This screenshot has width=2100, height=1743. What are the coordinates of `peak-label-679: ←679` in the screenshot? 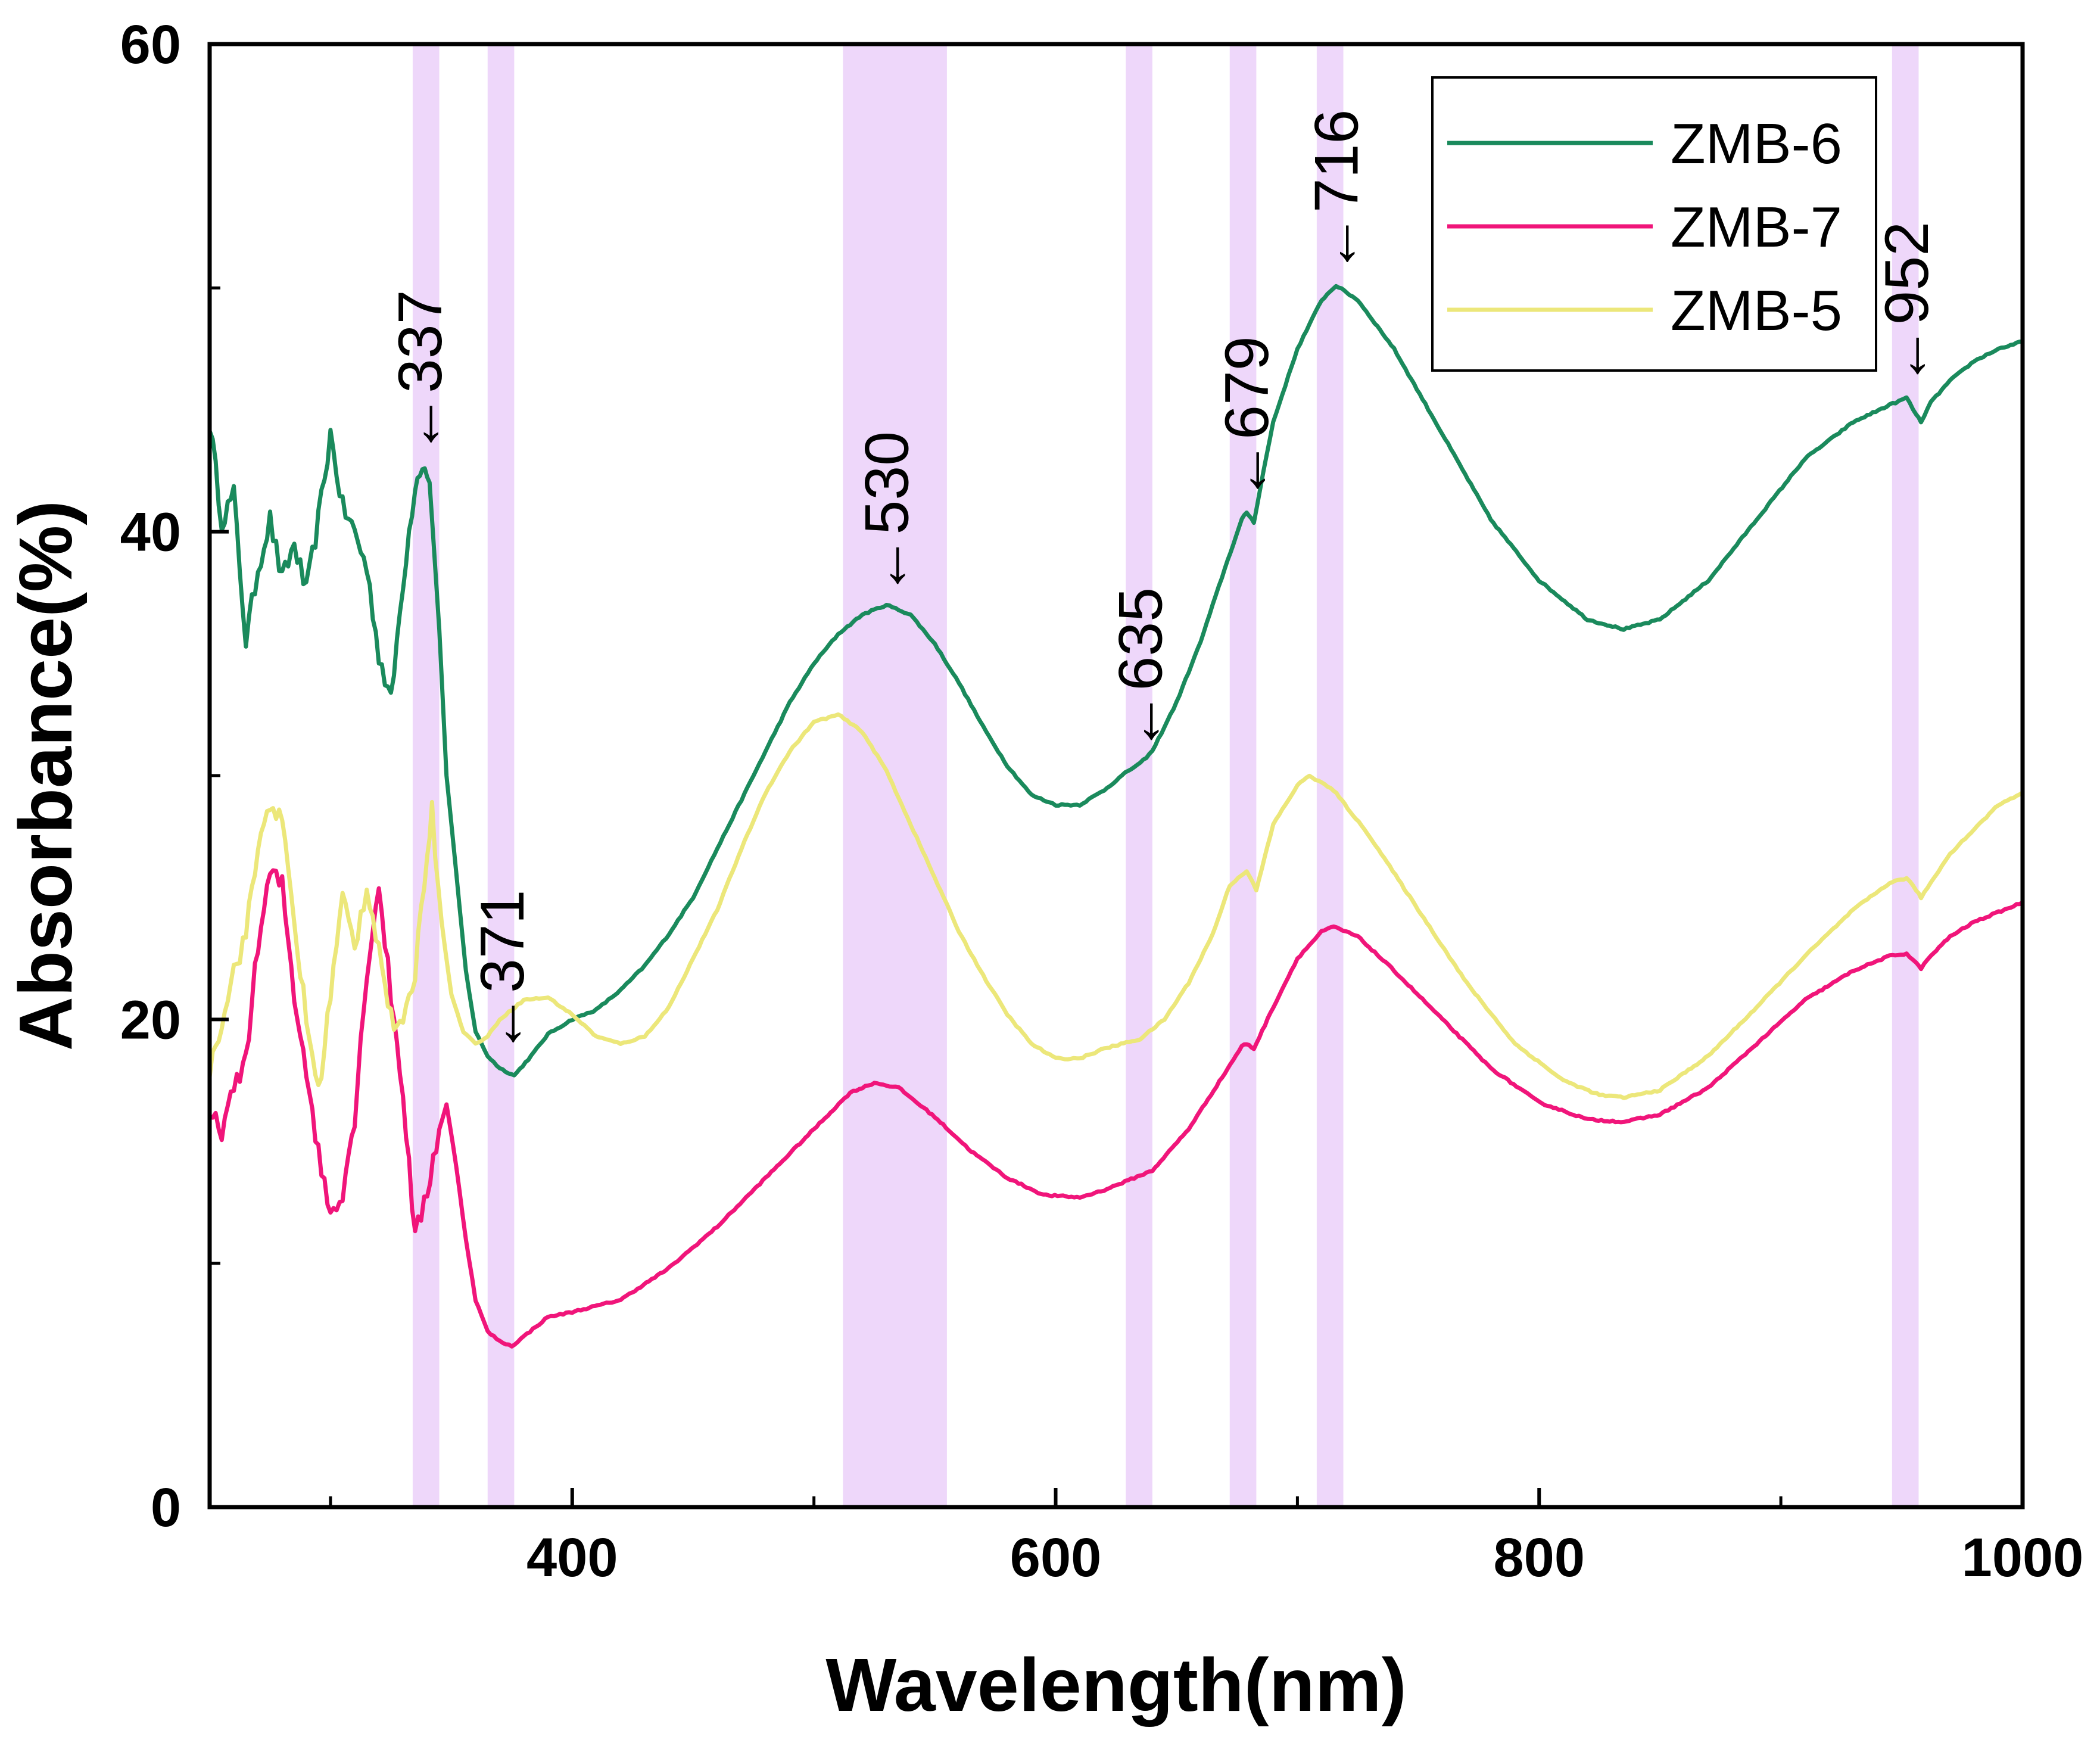 It's located at (1248, 419).